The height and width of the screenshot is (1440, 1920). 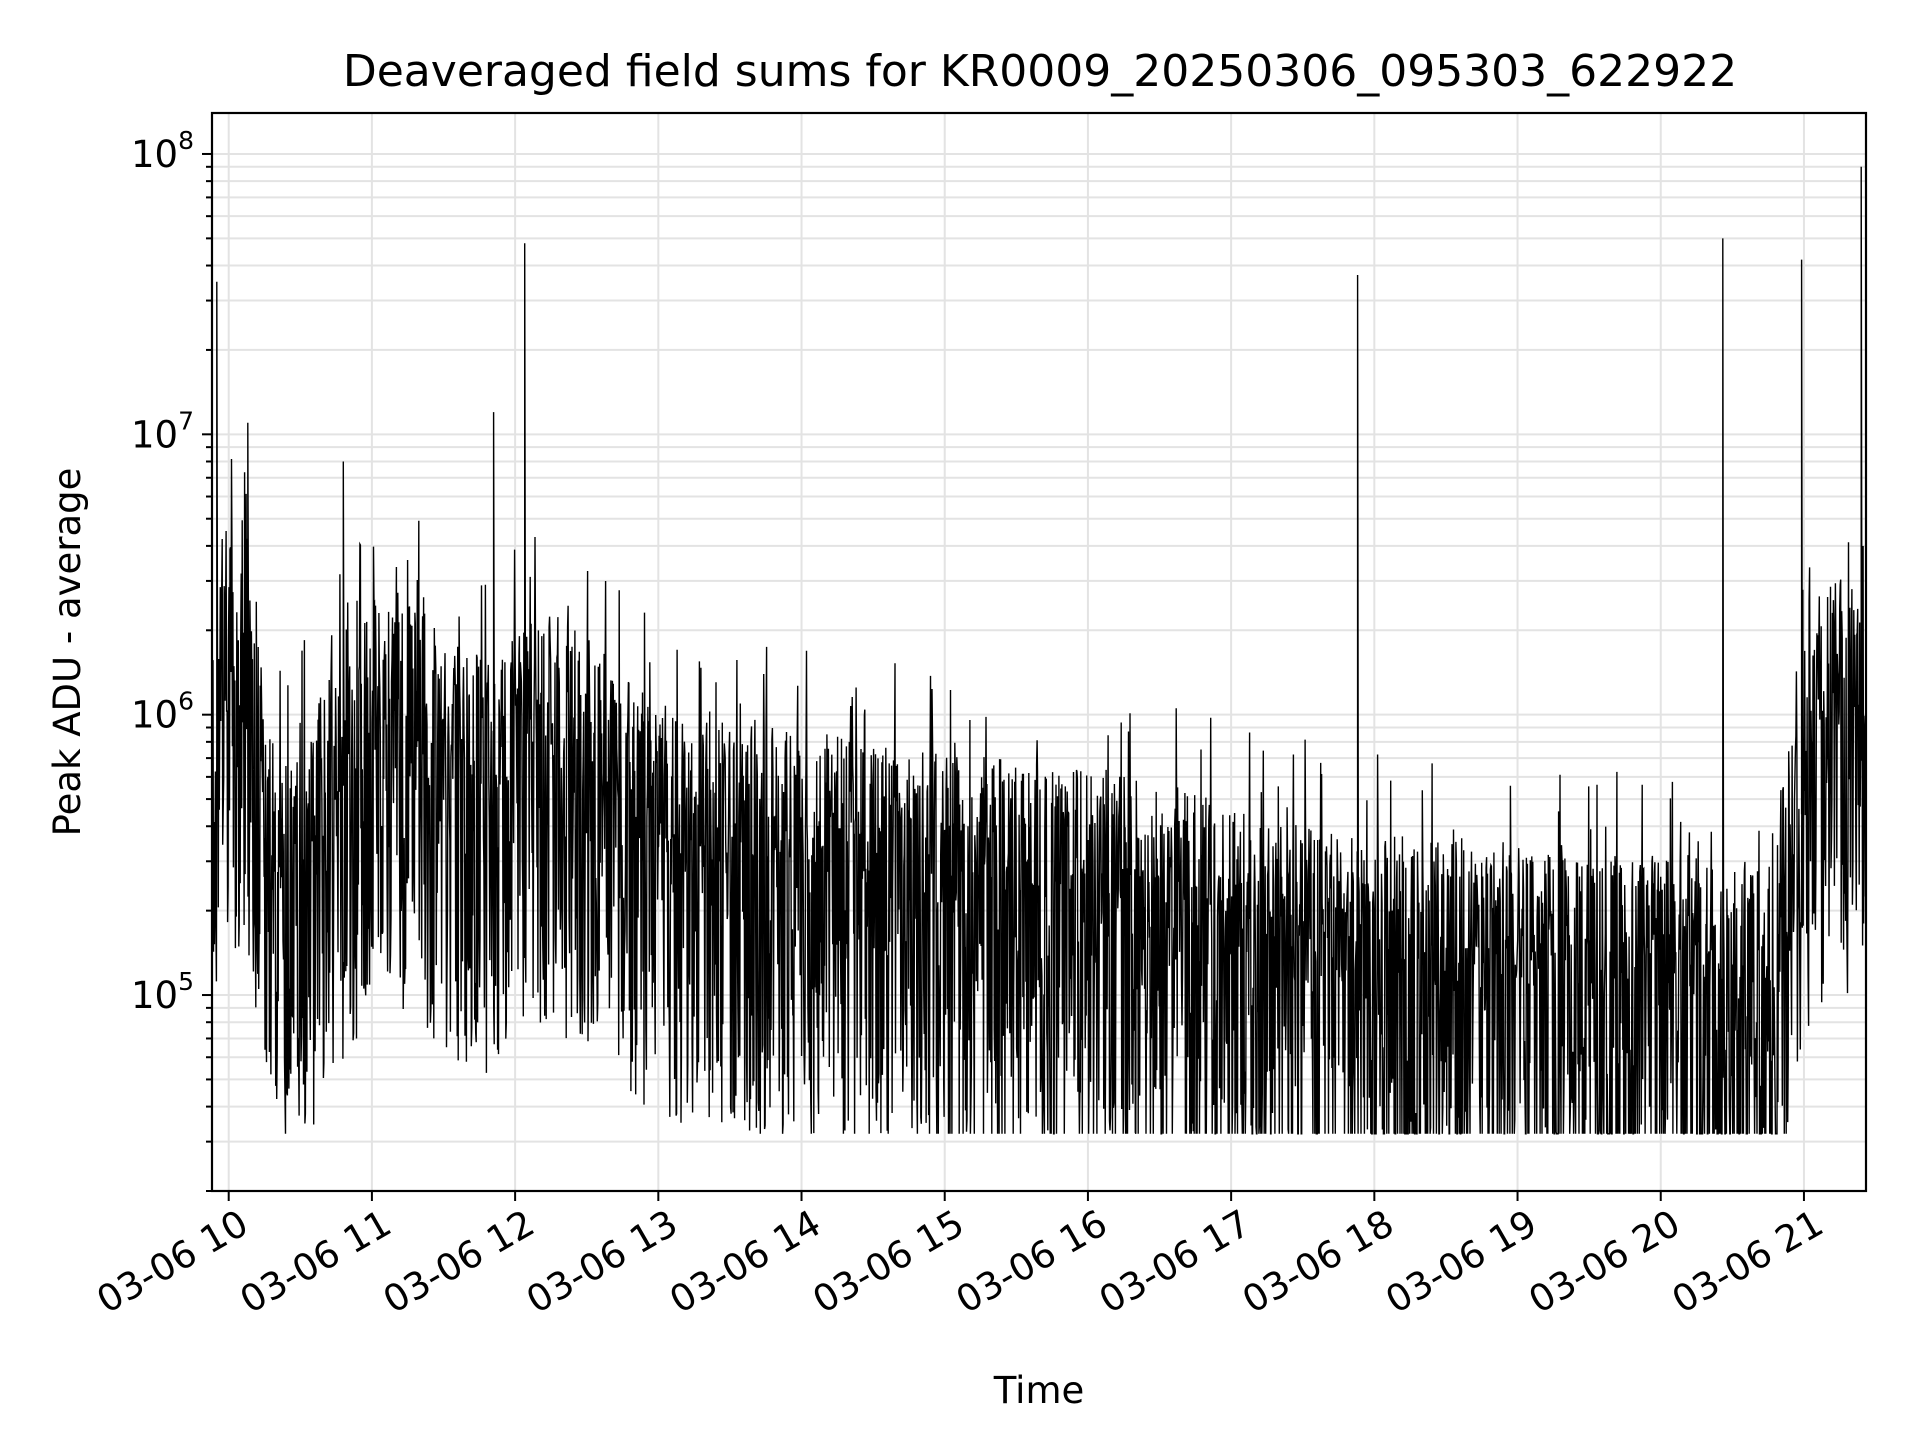 I want to click on y-axis-label: Peak ADU - average, so click(x=67, y=652).